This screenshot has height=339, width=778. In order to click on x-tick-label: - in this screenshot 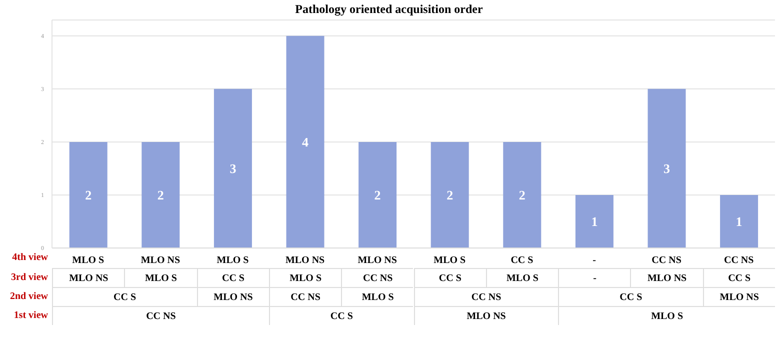, I will do `click(594, 260)`.